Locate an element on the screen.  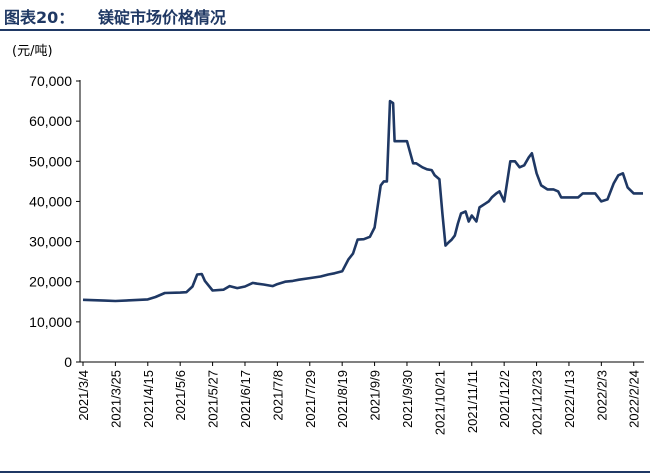
y-tick-label: 30,000 is located at coordinates (50, 242).